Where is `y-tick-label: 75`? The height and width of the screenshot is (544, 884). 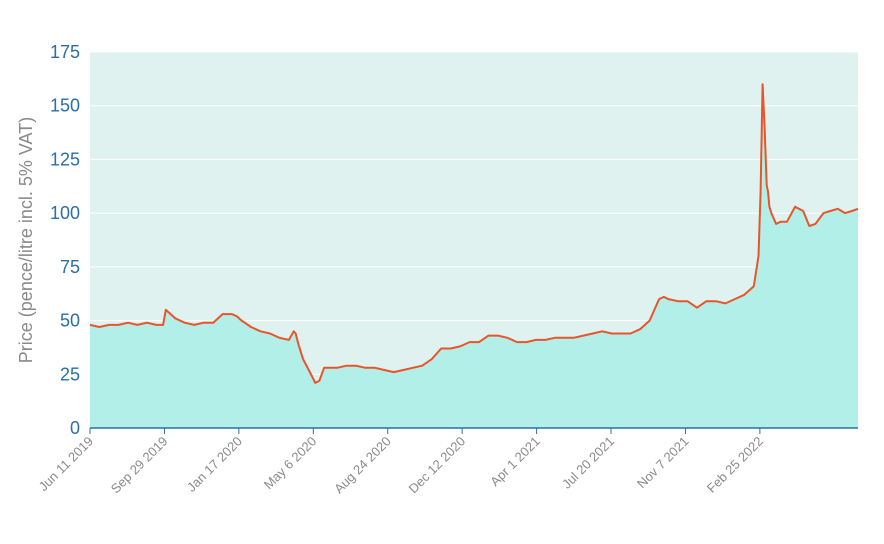 y-tick-label: 75 is located at coordinates (70, 267).